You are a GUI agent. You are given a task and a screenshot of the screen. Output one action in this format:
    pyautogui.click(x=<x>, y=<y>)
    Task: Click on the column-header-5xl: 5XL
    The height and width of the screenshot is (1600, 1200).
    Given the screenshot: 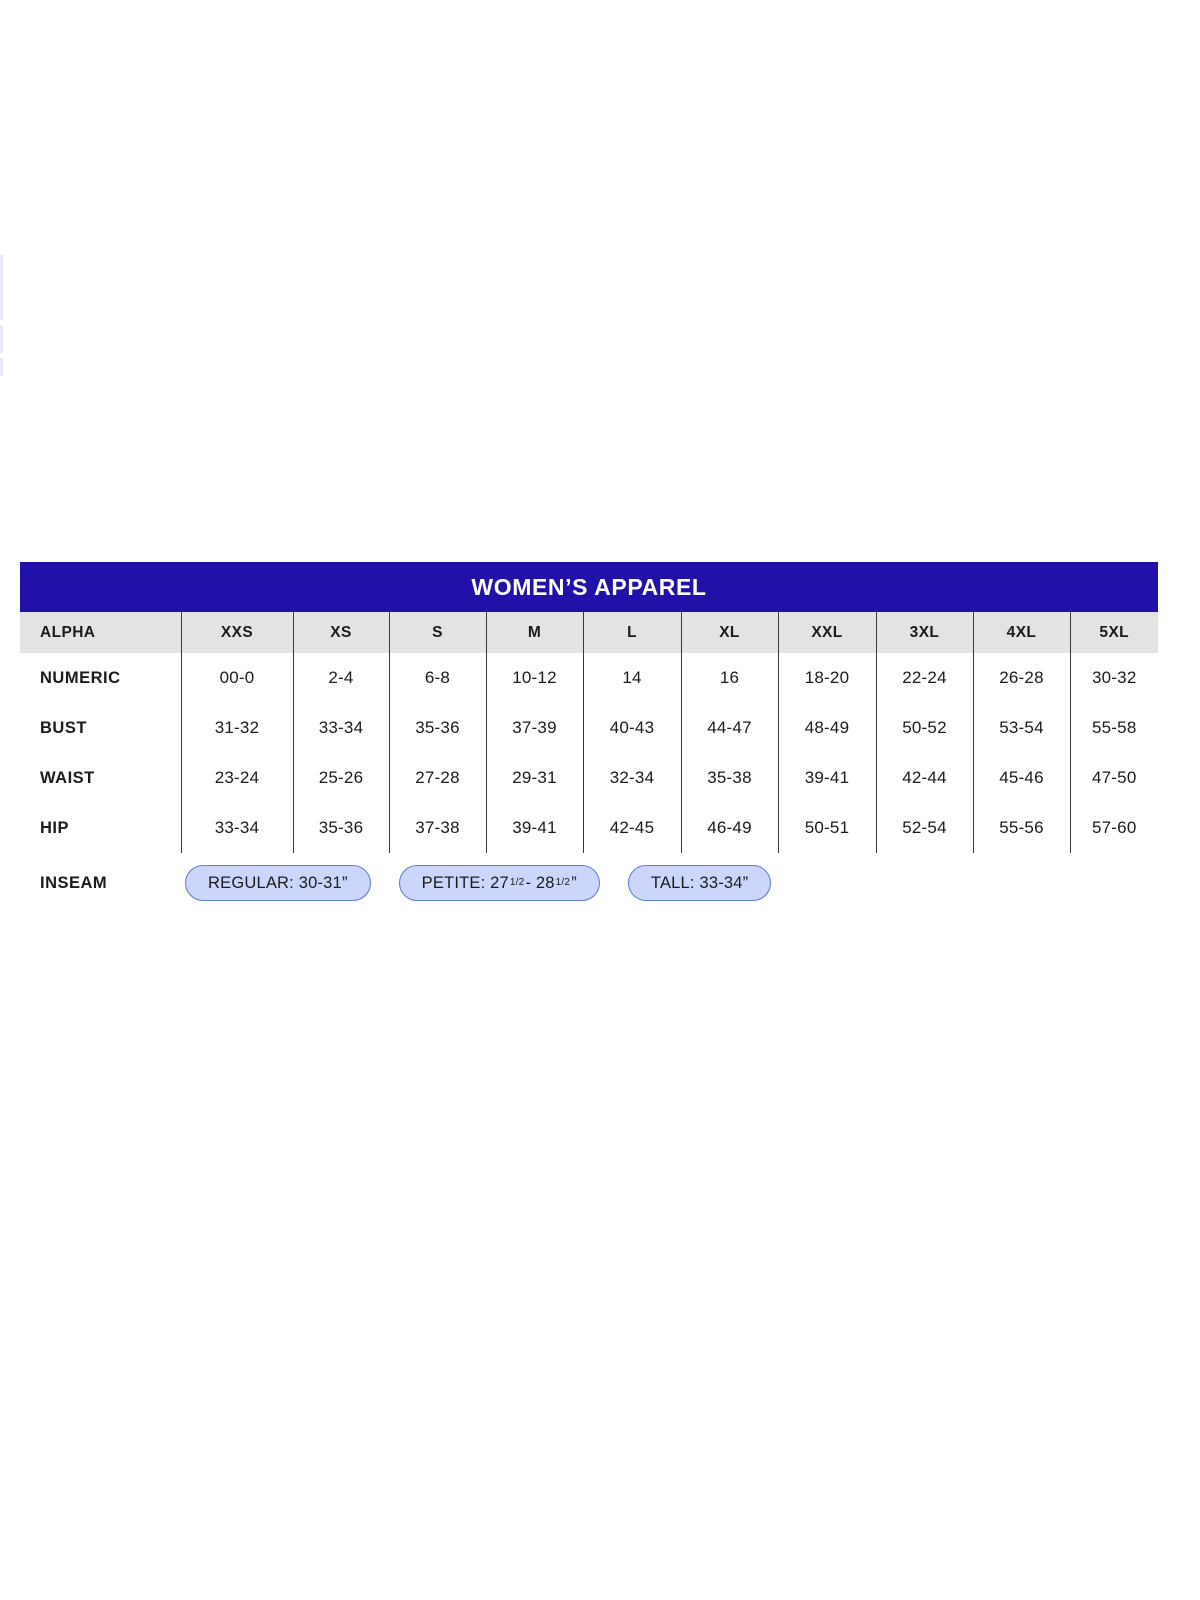 What is the action you would take?
    pyautogui.click(x=1113, y=632)
    